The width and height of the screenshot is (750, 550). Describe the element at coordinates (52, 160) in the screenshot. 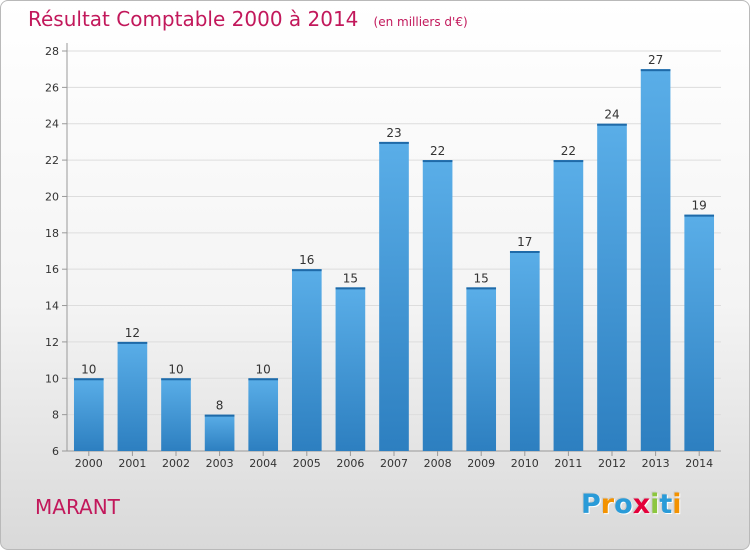

I see `y-tick-label: 22` at that location.